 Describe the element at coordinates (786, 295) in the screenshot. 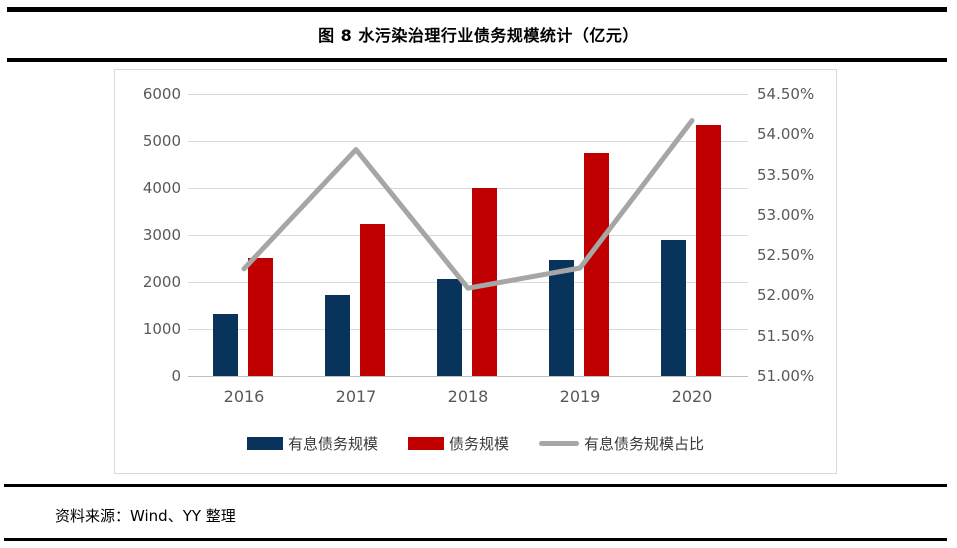

I see `right-axis-tick: 52.00%` at that location.